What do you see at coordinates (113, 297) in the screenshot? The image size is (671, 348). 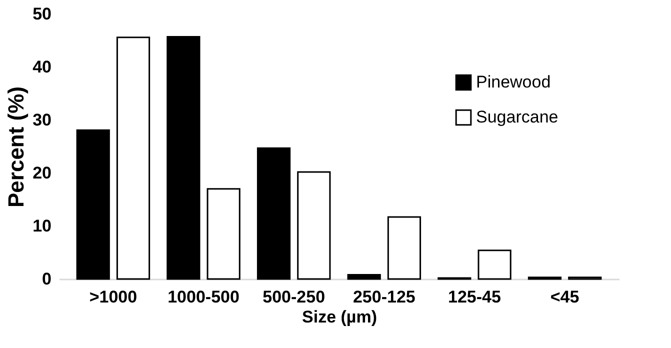 I see `x-tick-label: >1000` at bounding box center [113, 297].